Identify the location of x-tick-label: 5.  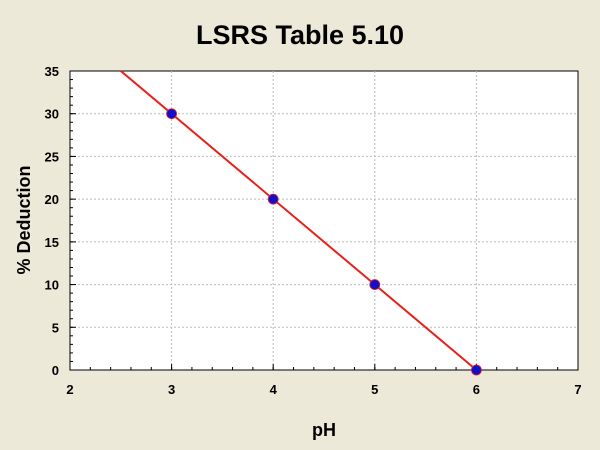
(374, 389).